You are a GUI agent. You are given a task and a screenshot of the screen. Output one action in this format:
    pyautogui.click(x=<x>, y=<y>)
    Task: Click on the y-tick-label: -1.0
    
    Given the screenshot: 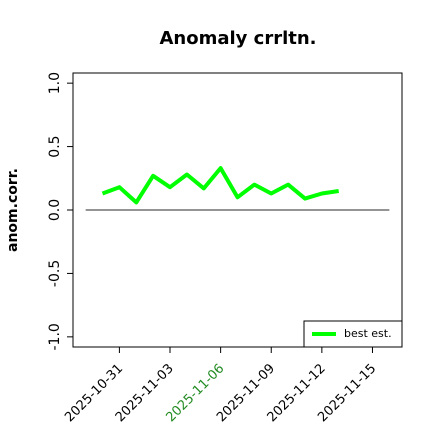 What is the action you would take?
    pyautogui.click(x=55, y=336)
    